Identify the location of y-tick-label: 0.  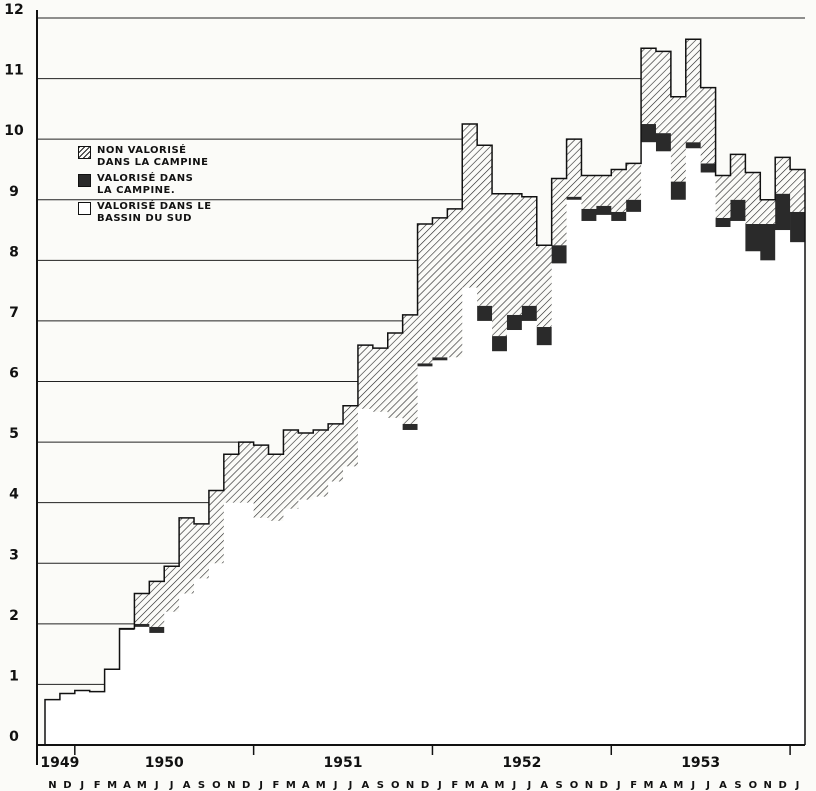
(14, 737).